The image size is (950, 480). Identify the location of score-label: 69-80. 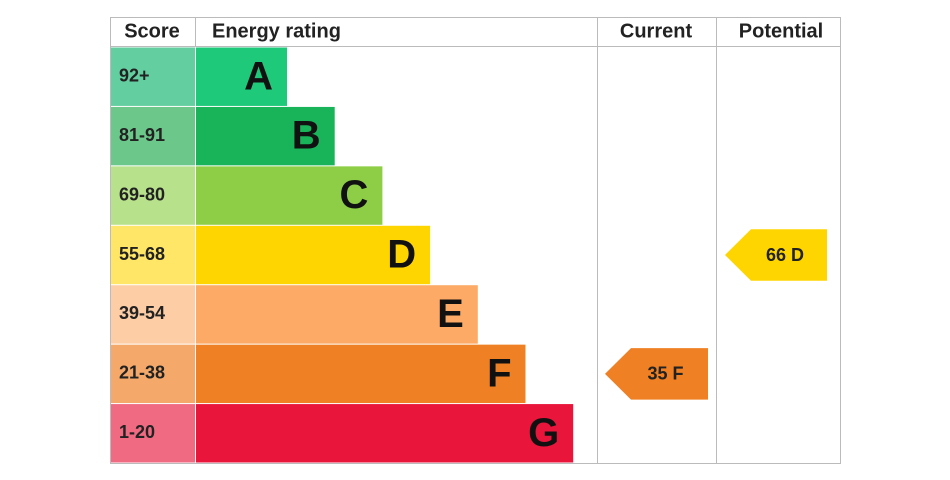
(142, 194).